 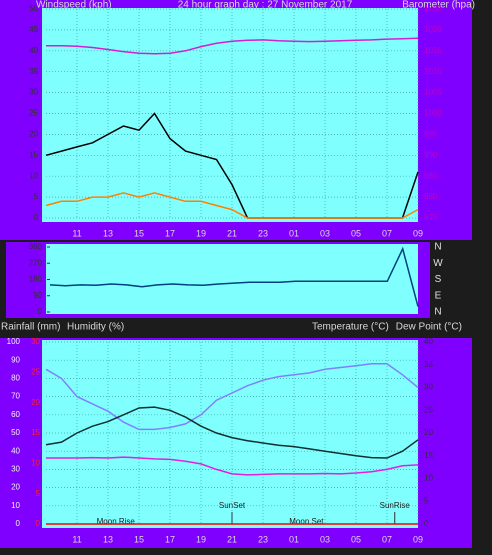 I want to click on y3-tick-label: 25, so click(x=35, y=371).